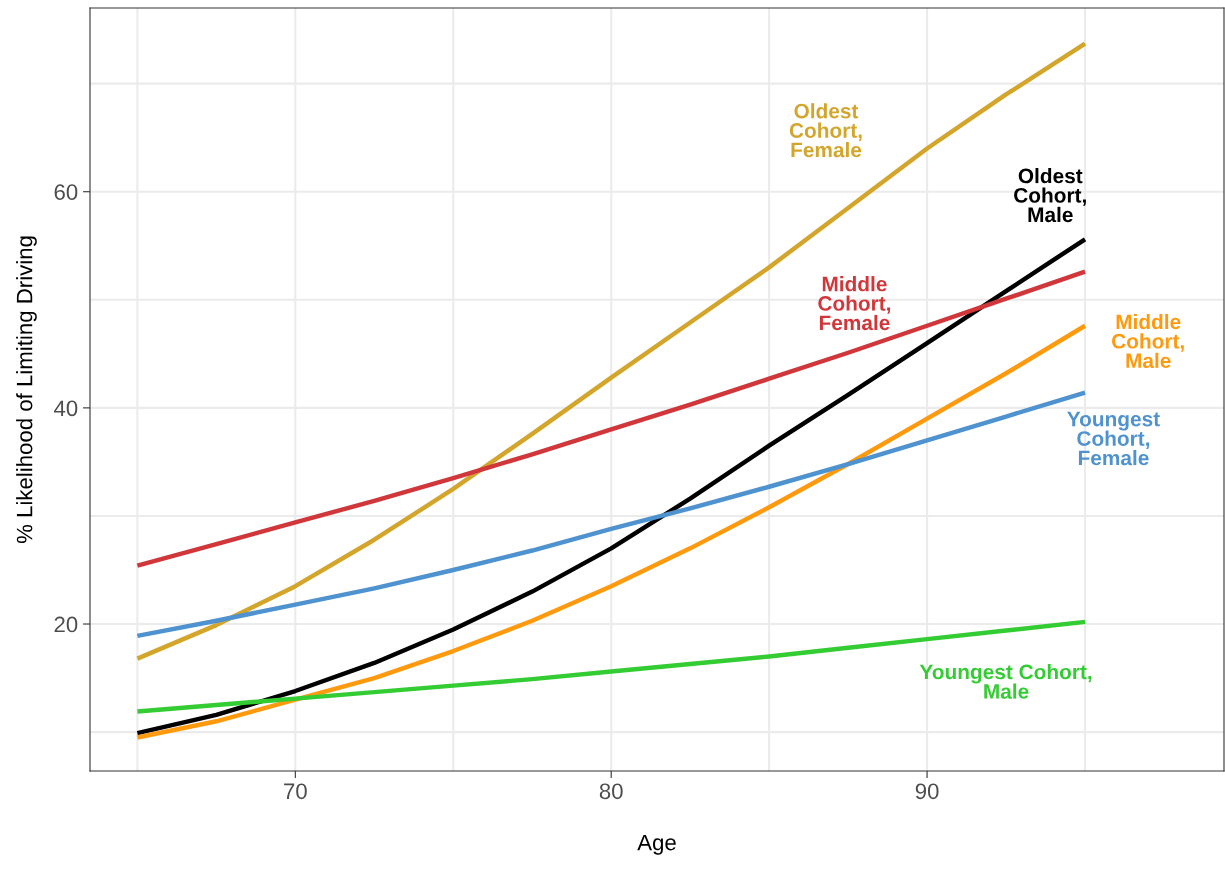  Describe the element at coordinates (825, 130) in the screenshot. I see `series-label: Oldest Cohort, Female` at that location.